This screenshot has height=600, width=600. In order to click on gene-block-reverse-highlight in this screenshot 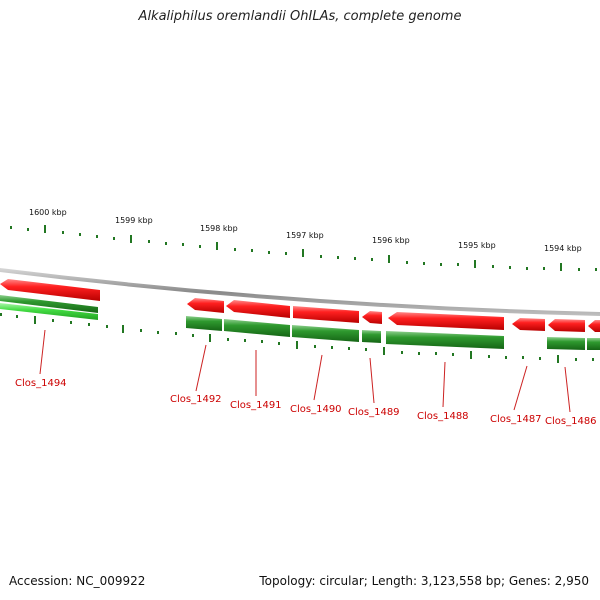, I will do `click(49, 311)`.